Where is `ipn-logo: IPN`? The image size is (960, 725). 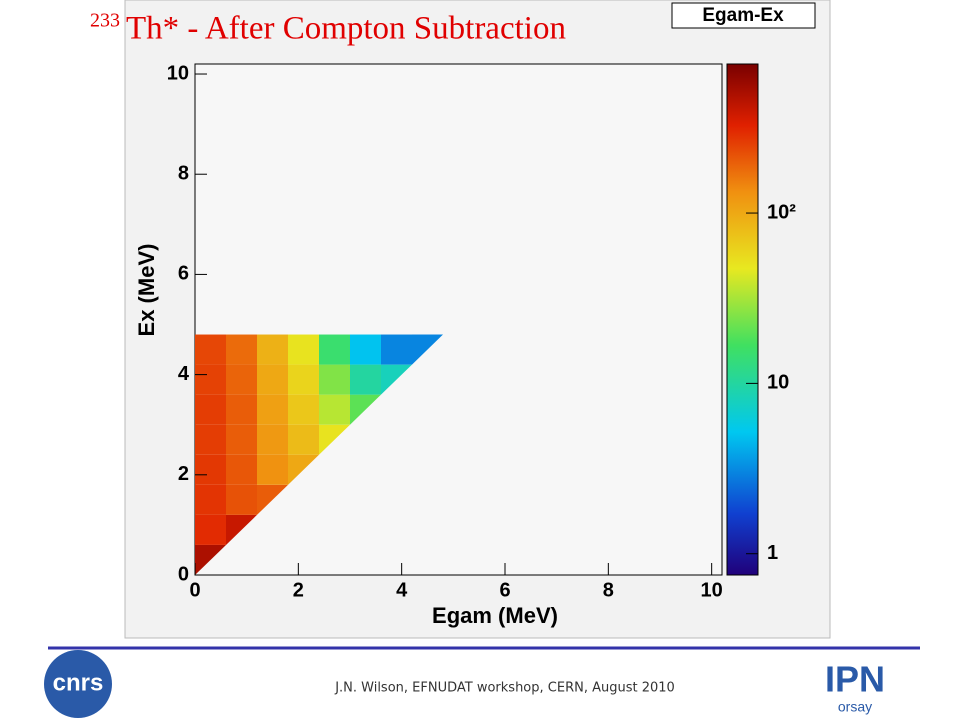
ipn-logo: IPN is located at coordinates (855, 679).